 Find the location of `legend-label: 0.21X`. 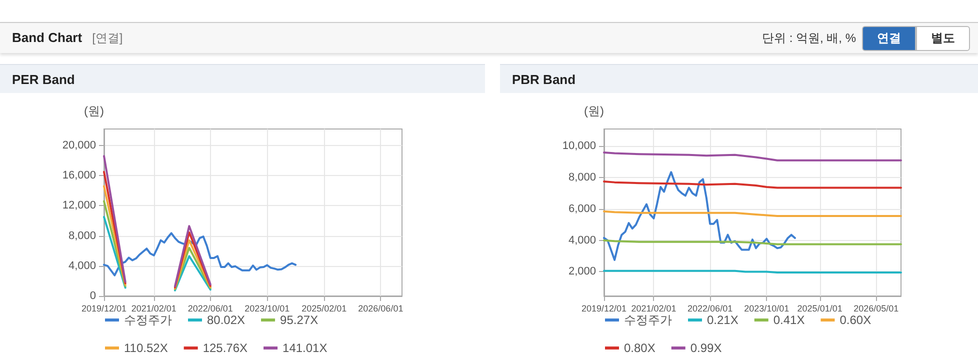

legend-label: 0.21X is located at coordinates (722, 320).